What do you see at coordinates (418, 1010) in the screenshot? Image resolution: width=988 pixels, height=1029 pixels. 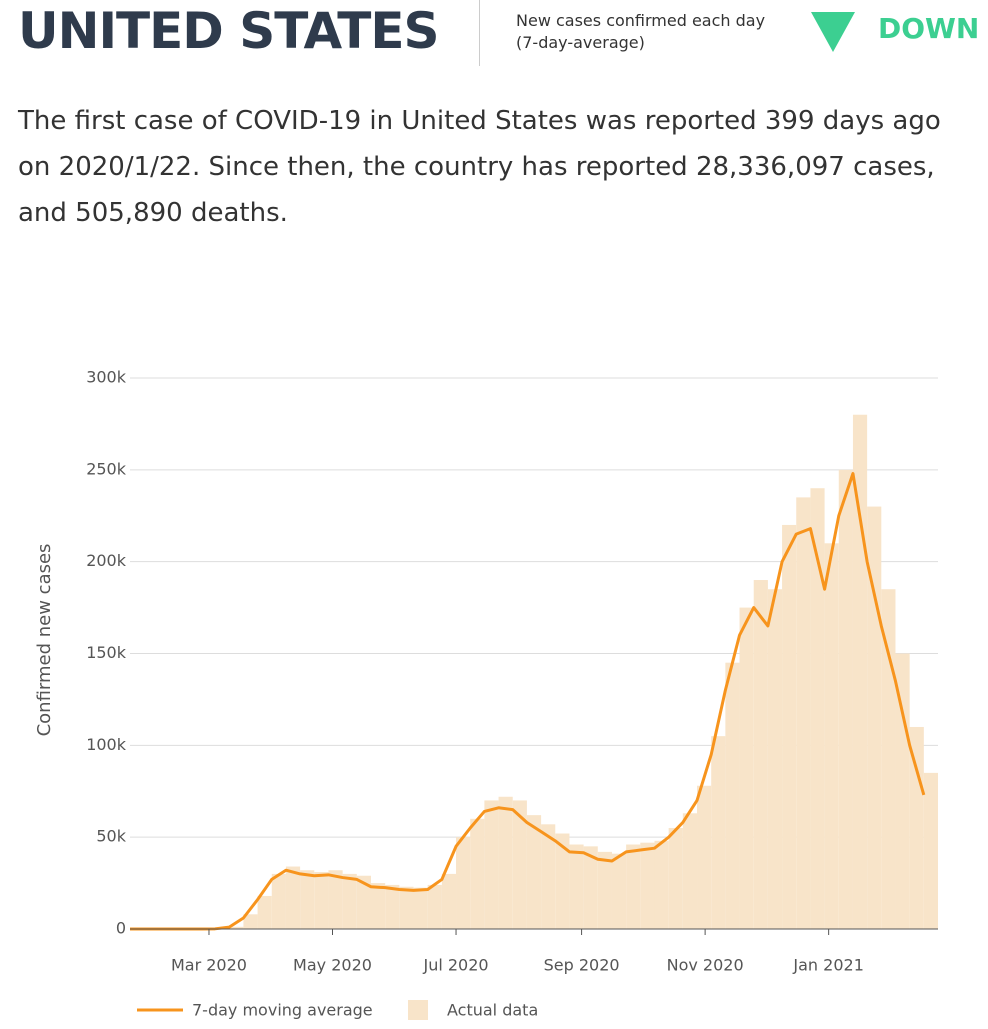 I see `legend-swatch` at bounding box center [418, 1010].